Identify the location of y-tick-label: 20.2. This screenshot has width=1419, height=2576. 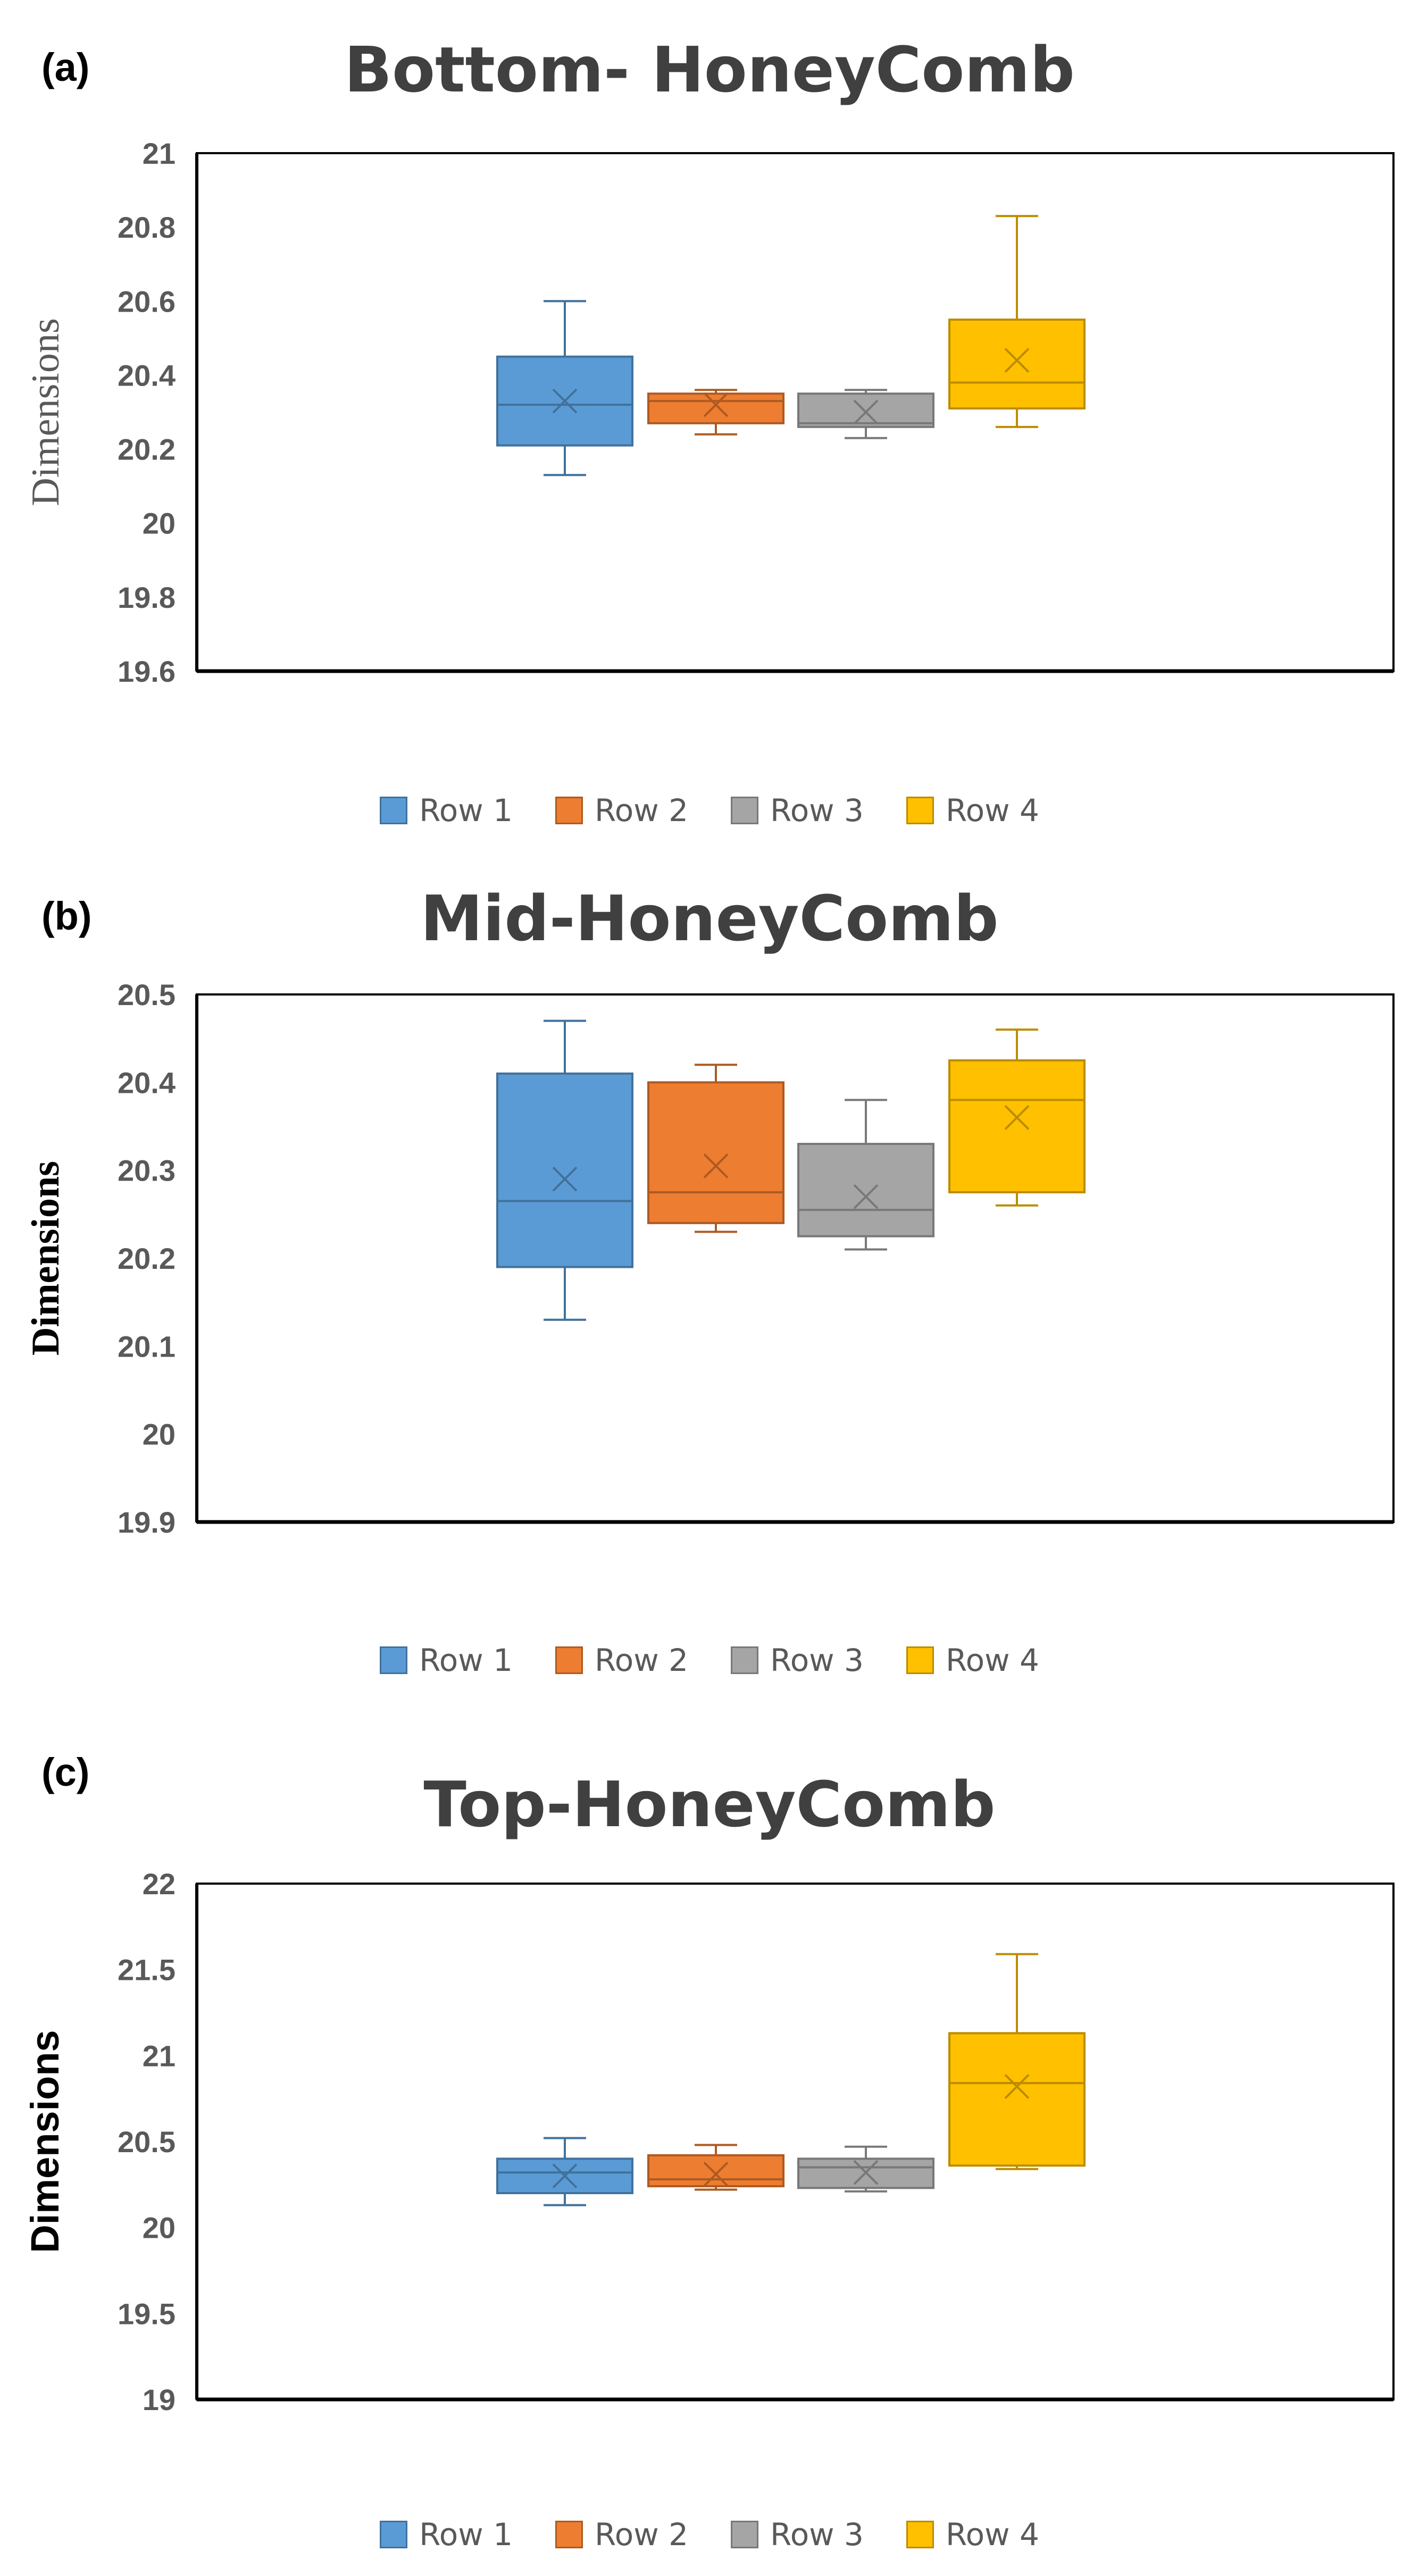
(147, 1258).